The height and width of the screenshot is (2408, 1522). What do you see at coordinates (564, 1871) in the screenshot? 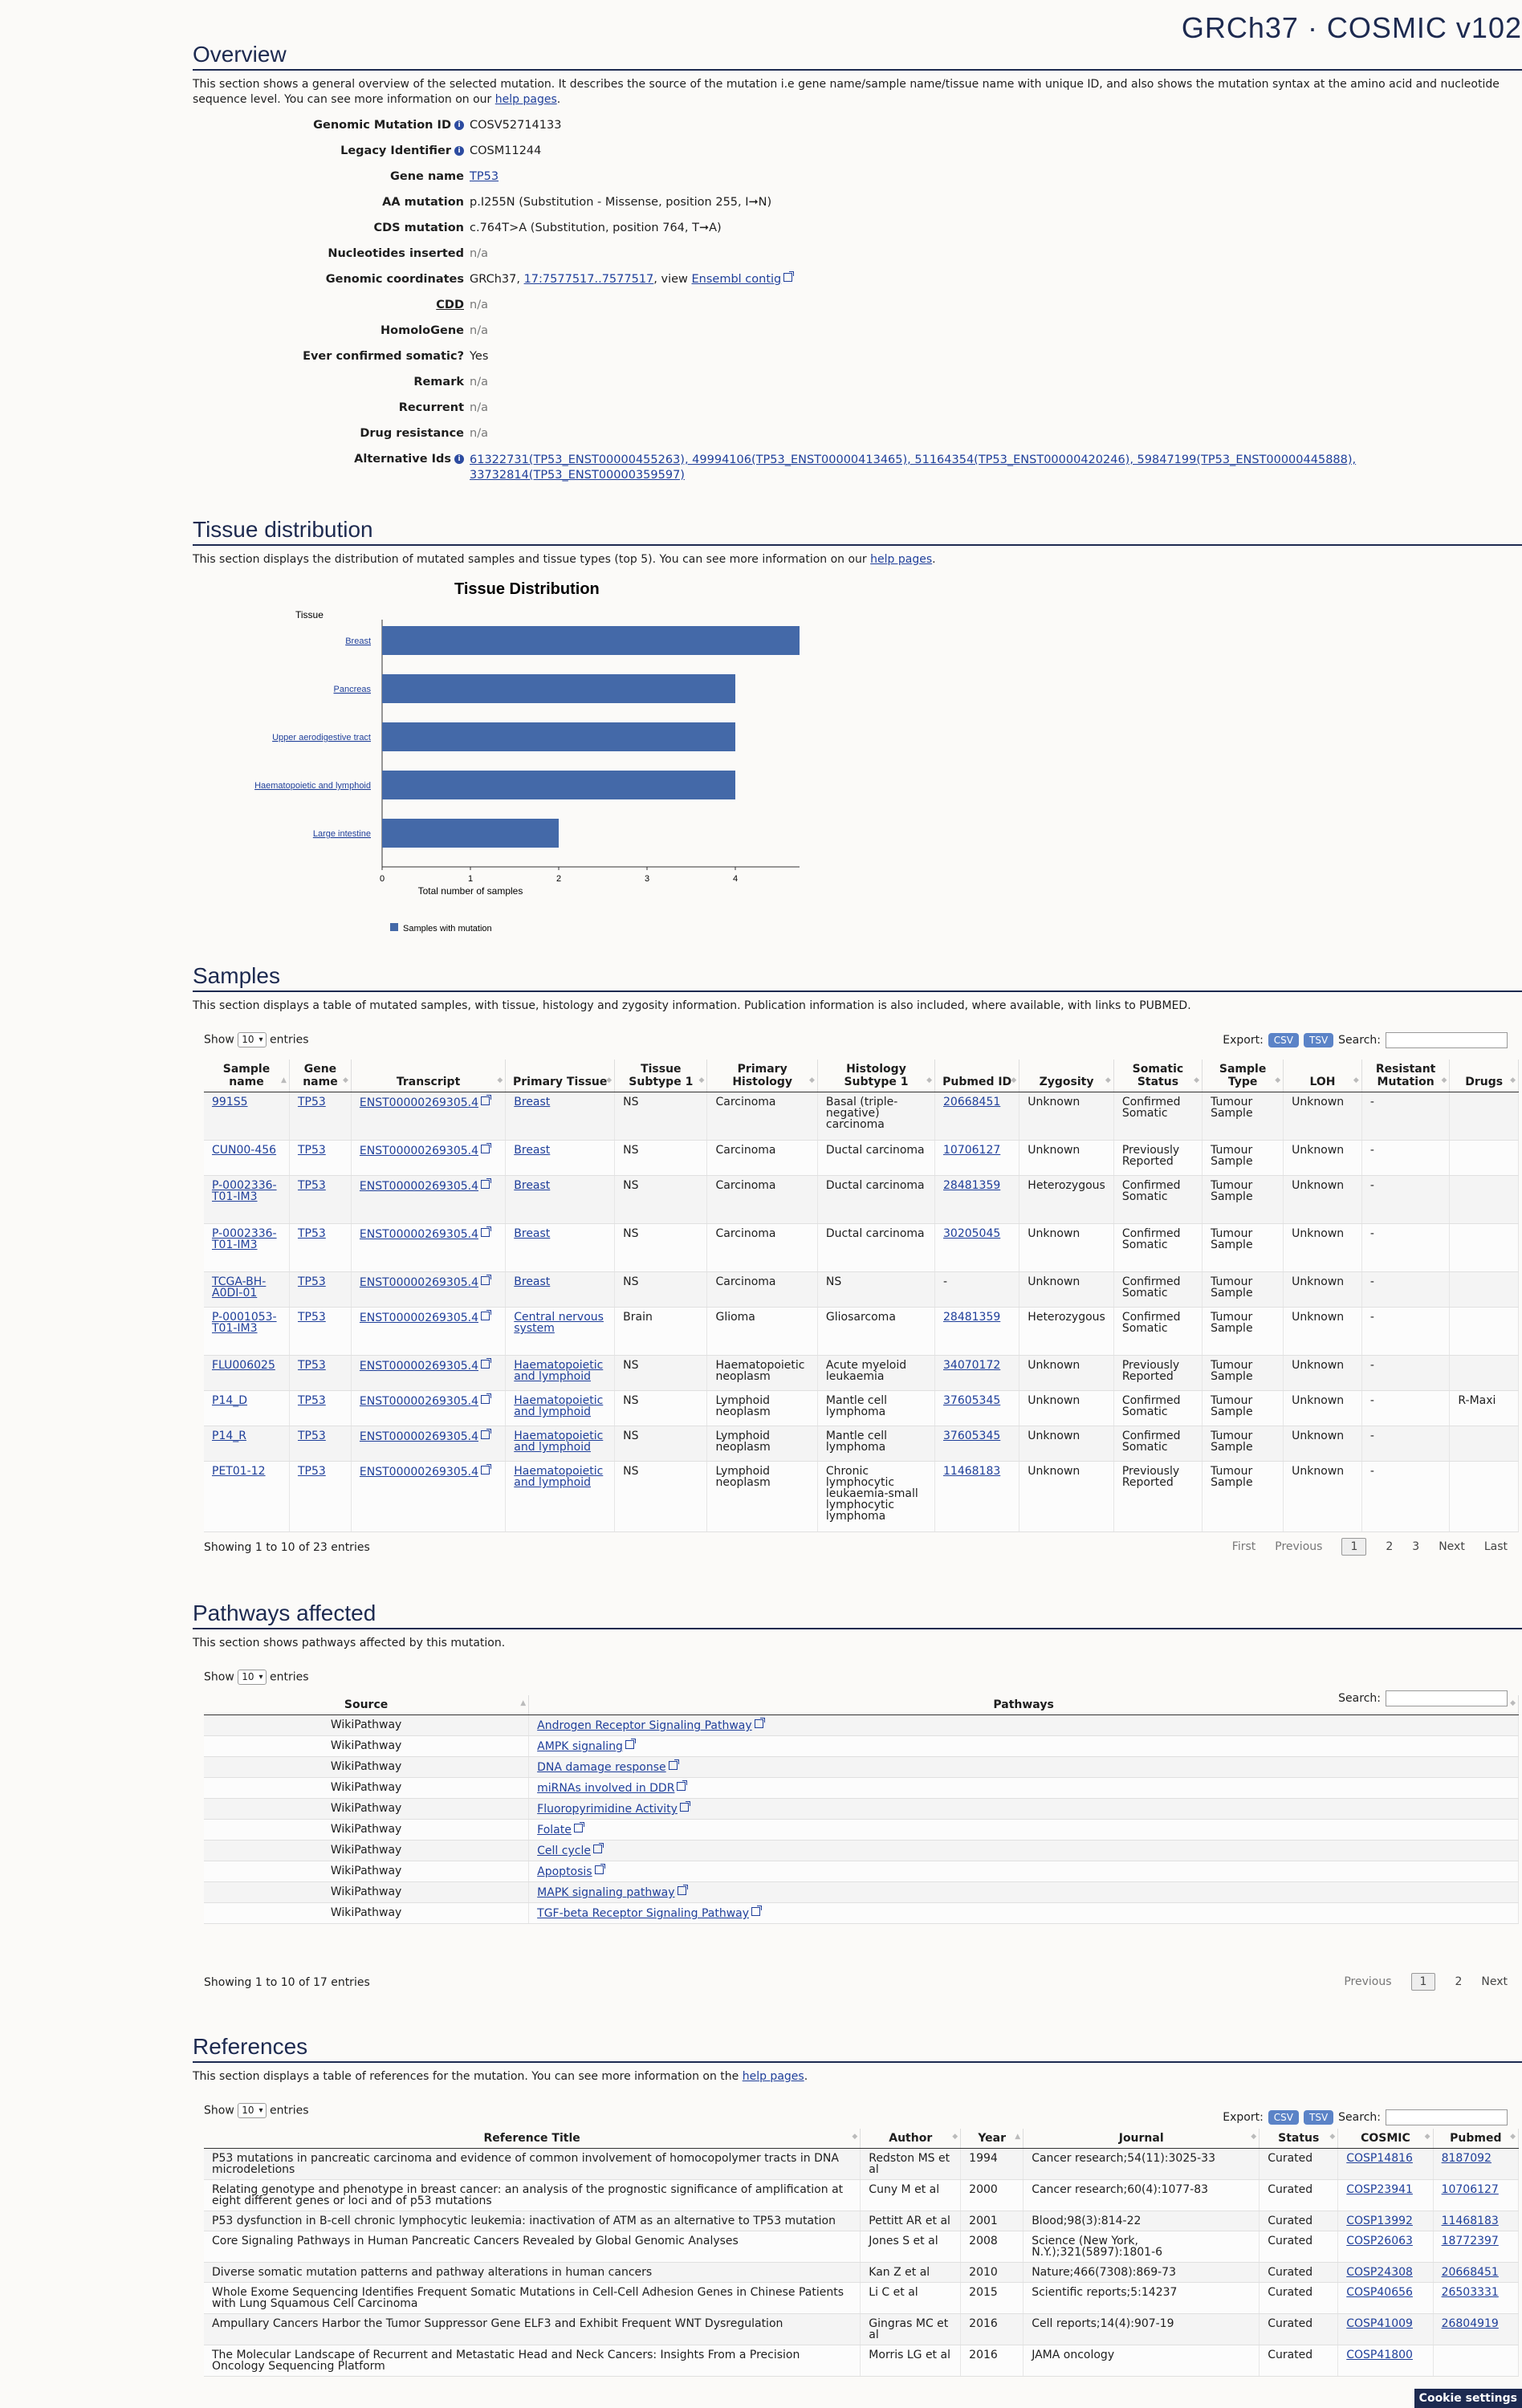
I see `cell-link: Apoptosis` at bounding box center [564, 1871].